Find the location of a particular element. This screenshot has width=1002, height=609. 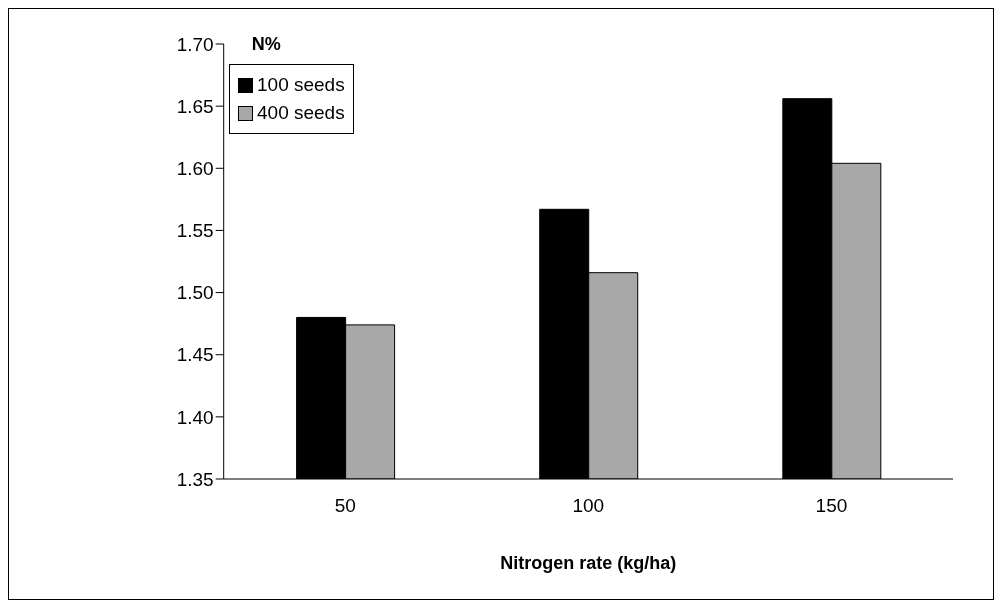

x-tick-label: 50 is located at coordinates (345, 506).